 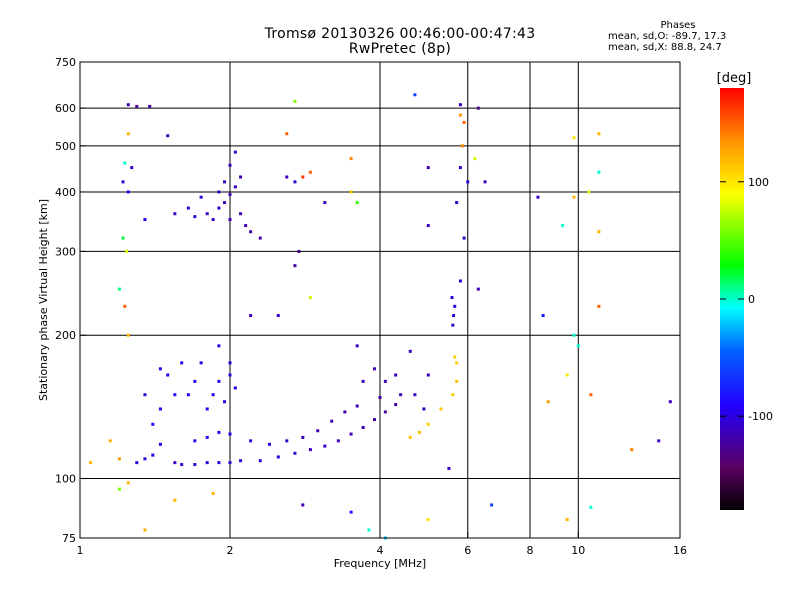 What do you see at coordinates (667, 36) in the screenshot?
I see `phase-stats-line-o: mean, sd,O: -89.7, 17.3` at bounding box center [667, 36].